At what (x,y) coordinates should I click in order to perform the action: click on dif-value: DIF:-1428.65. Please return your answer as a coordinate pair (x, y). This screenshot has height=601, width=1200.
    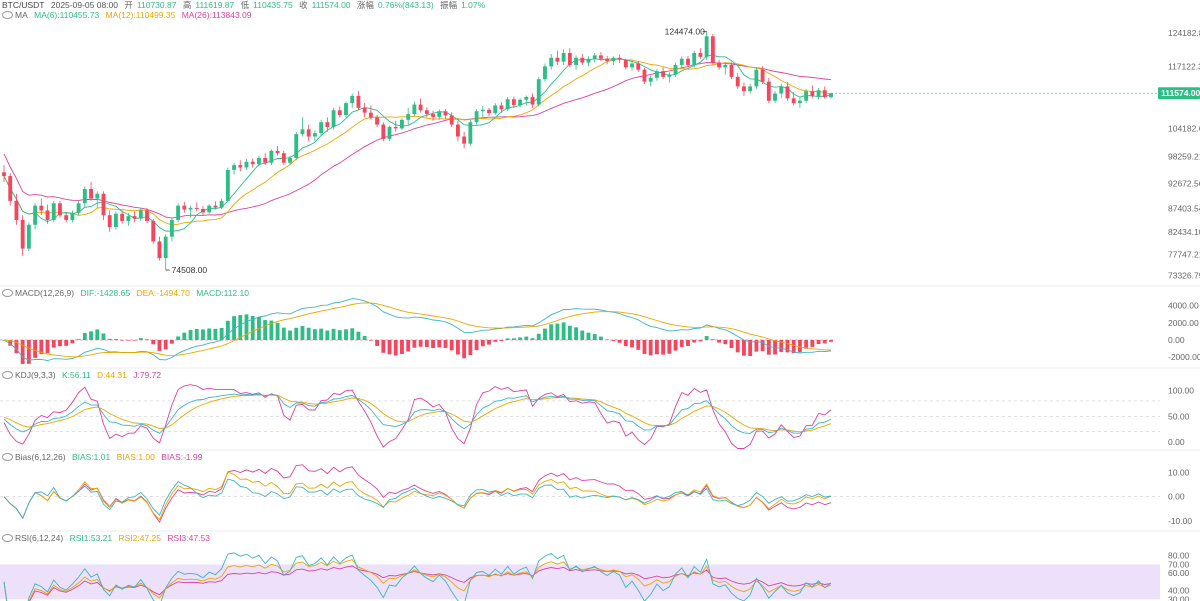
    Looking at the image, I should click on (105, 293).